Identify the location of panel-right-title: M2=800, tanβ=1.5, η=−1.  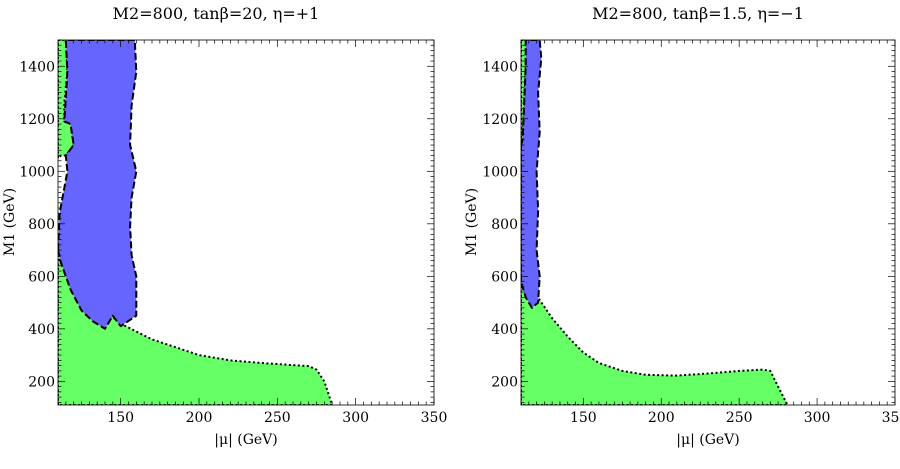
(698, 13).